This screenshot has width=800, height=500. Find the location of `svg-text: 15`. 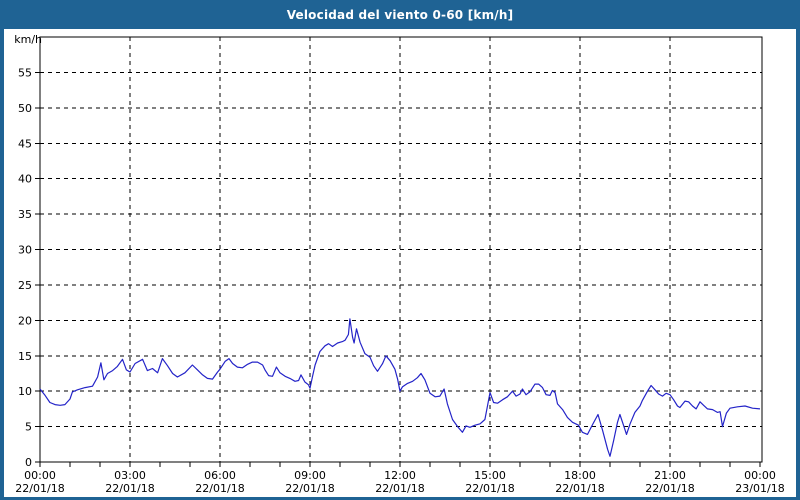

svg-text: 15 is located at coordinates (25, 356).